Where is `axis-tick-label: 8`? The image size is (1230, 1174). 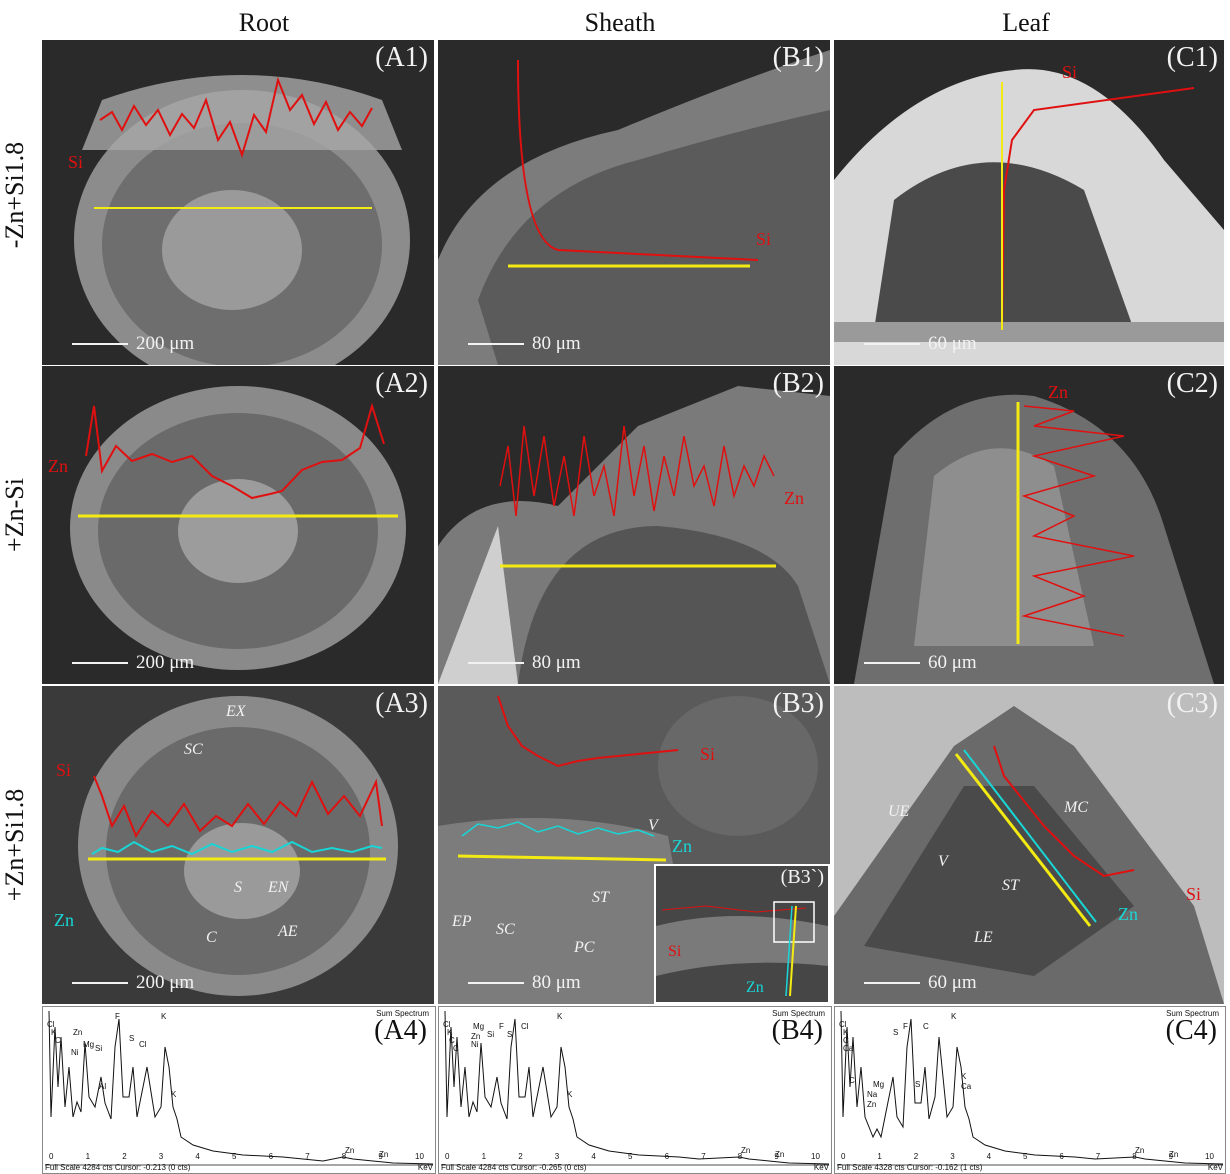
axis-tick-label: 8 is located at coordinates (1134, 1156).